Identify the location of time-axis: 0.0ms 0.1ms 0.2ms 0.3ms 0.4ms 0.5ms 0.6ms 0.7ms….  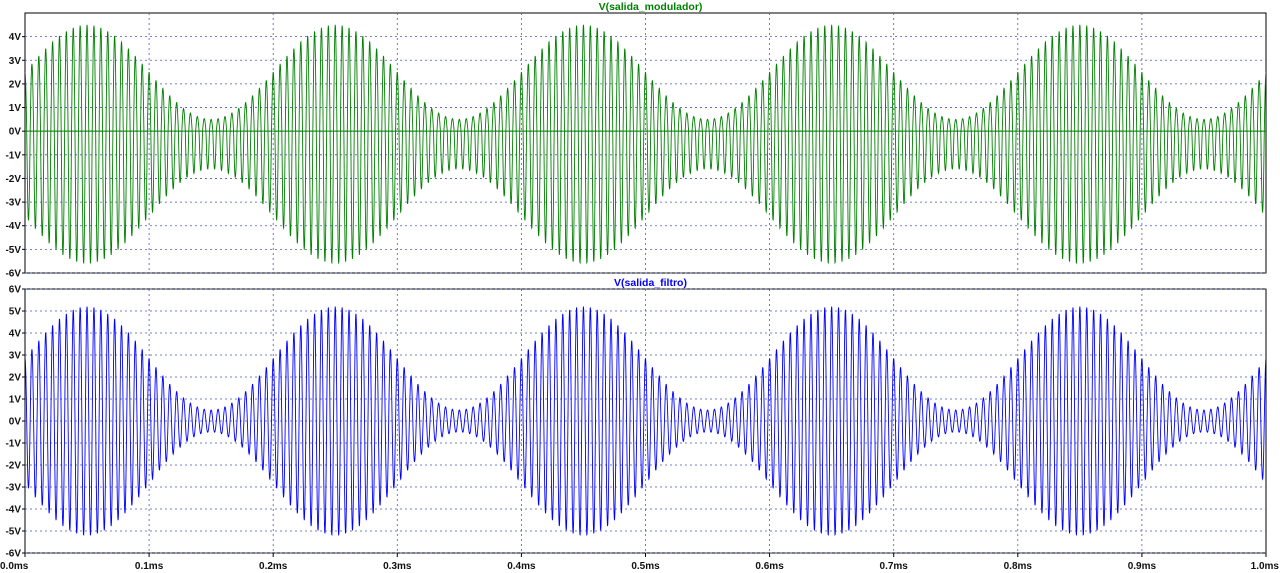
(639, 562).